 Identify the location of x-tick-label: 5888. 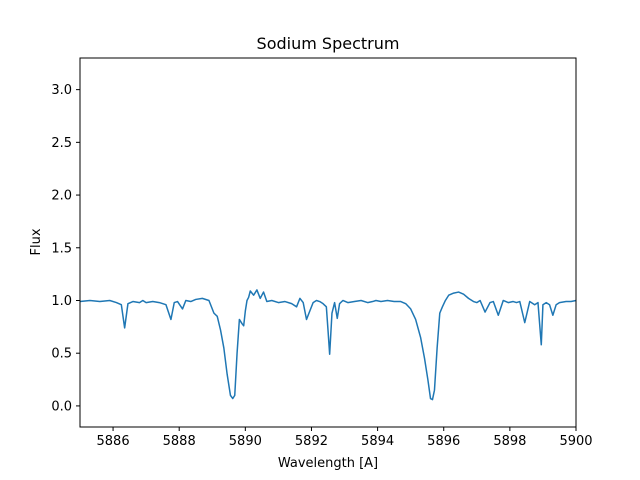
(179, 441).